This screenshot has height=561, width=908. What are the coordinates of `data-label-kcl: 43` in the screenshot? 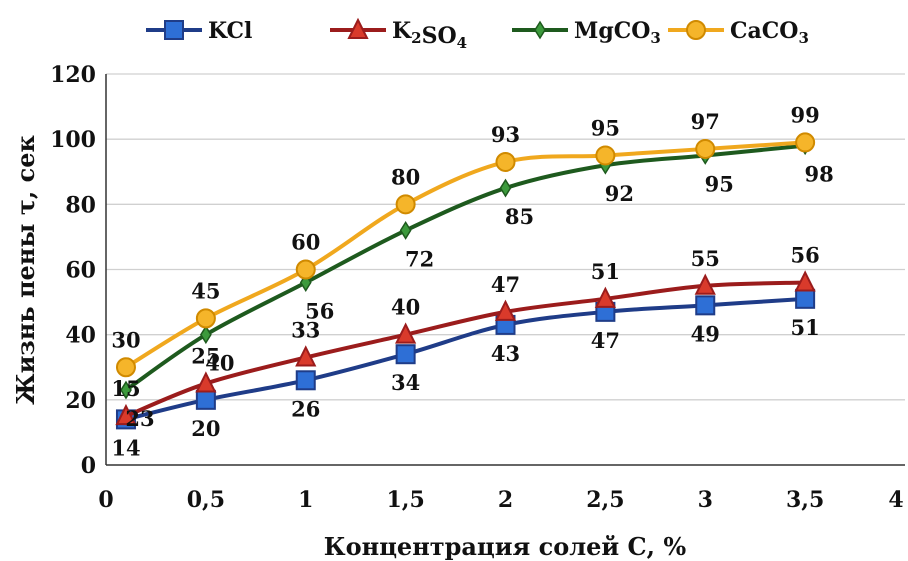 It's located at (505, 353).